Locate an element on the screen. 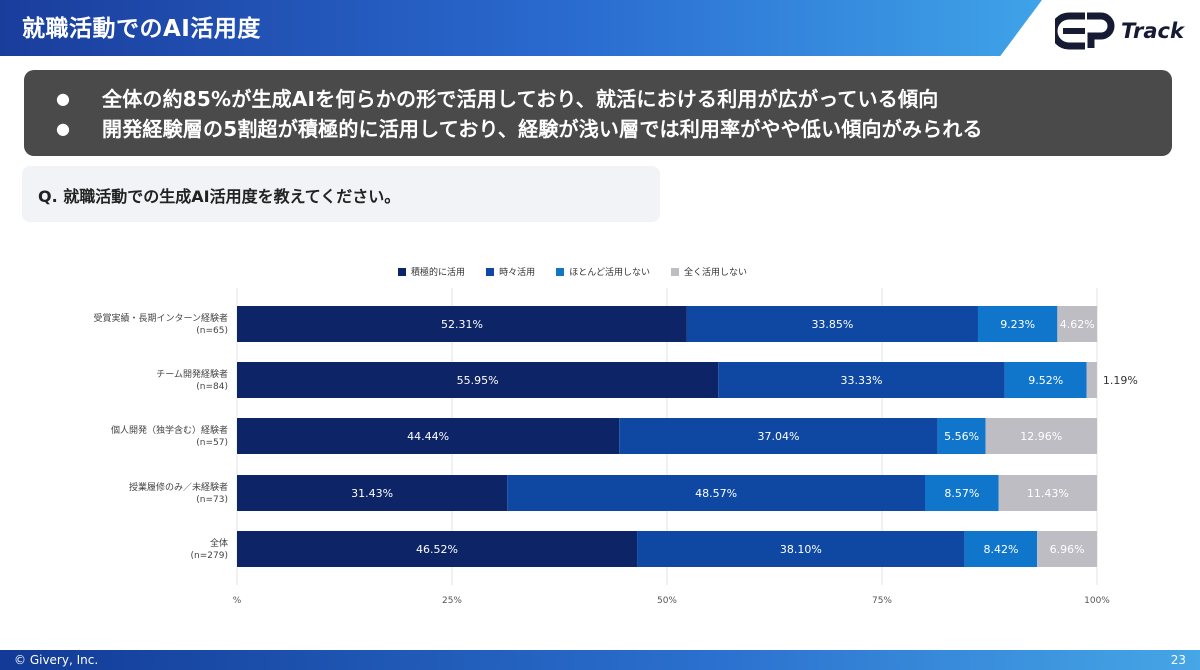  question-text: Q. 就職活動での生成AI活用度を教えてください。 is located at coordinates (219, 196).